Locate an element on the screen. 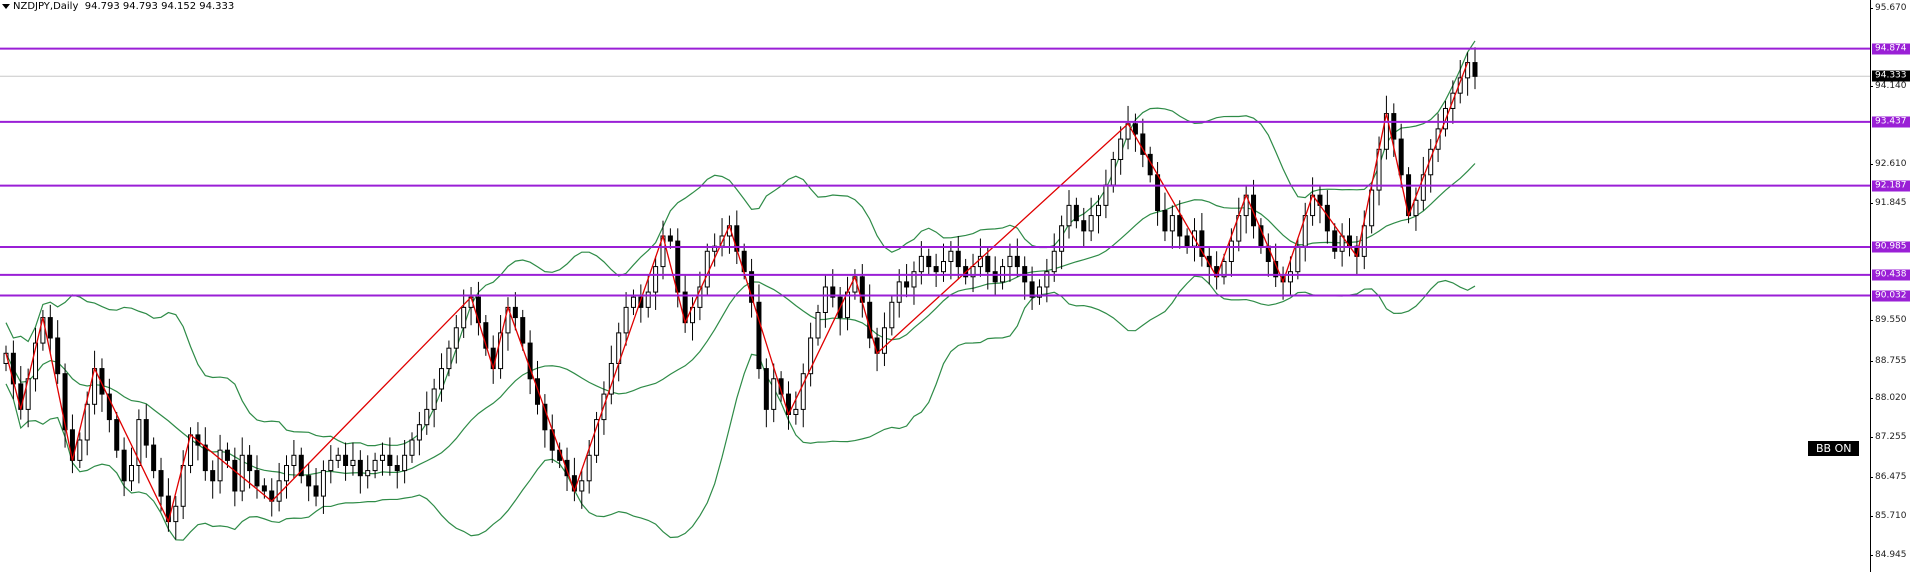 The height and width of the screenshot is (572, 1912). level-price-label: 90.985 is located at coordinates (1891, 247).